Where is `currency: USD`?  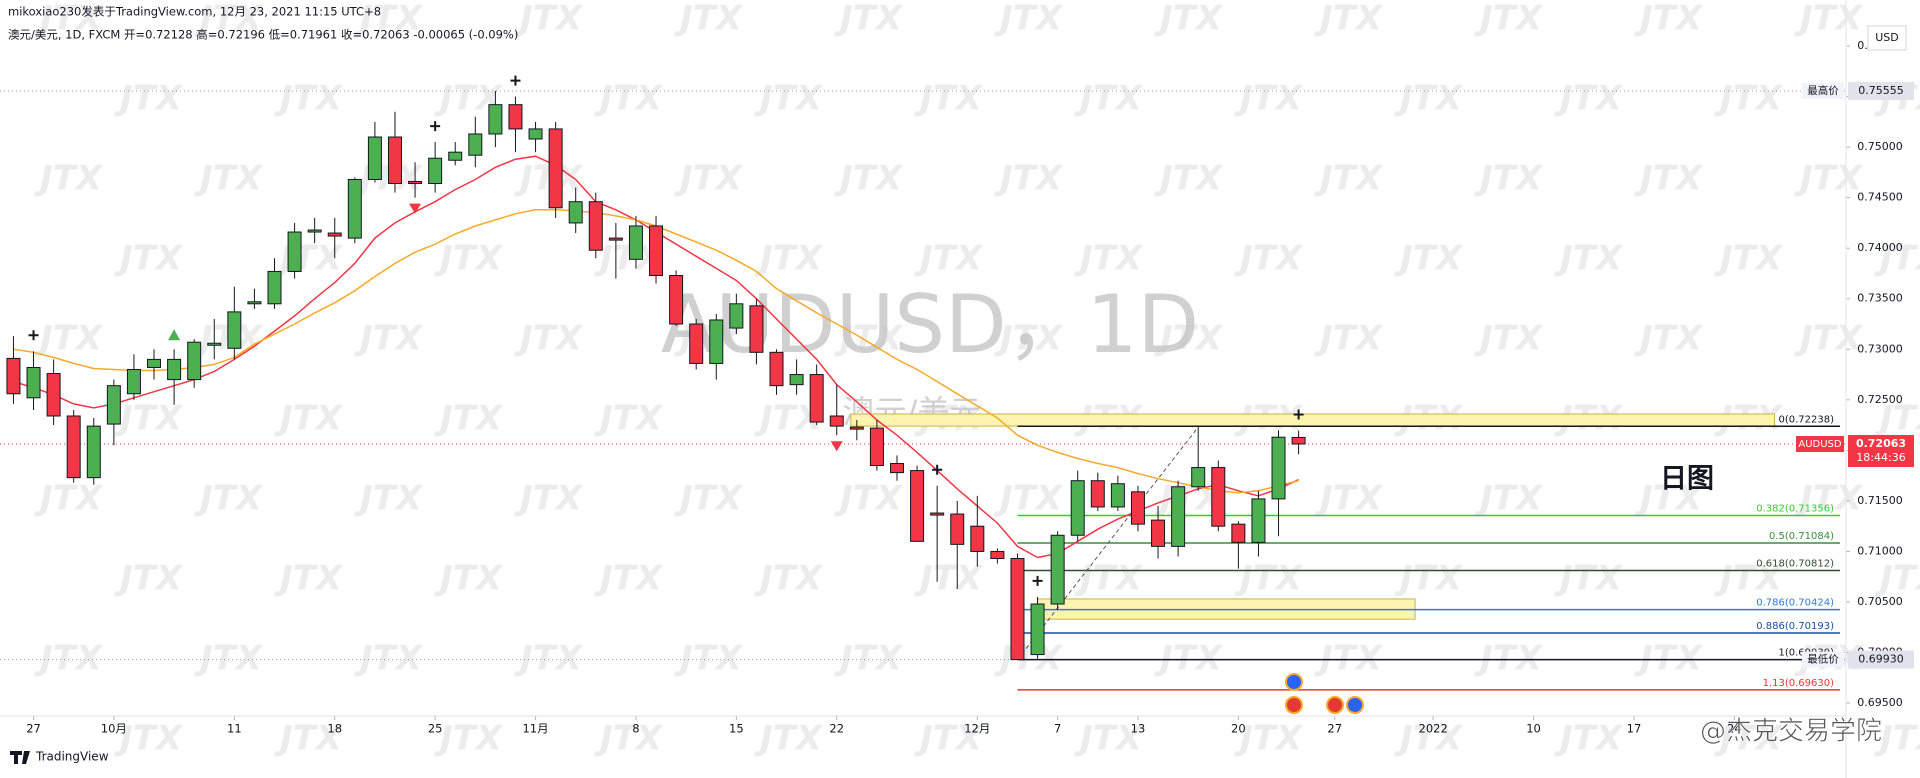 currency: USD is located at coordinates (1887, 37).